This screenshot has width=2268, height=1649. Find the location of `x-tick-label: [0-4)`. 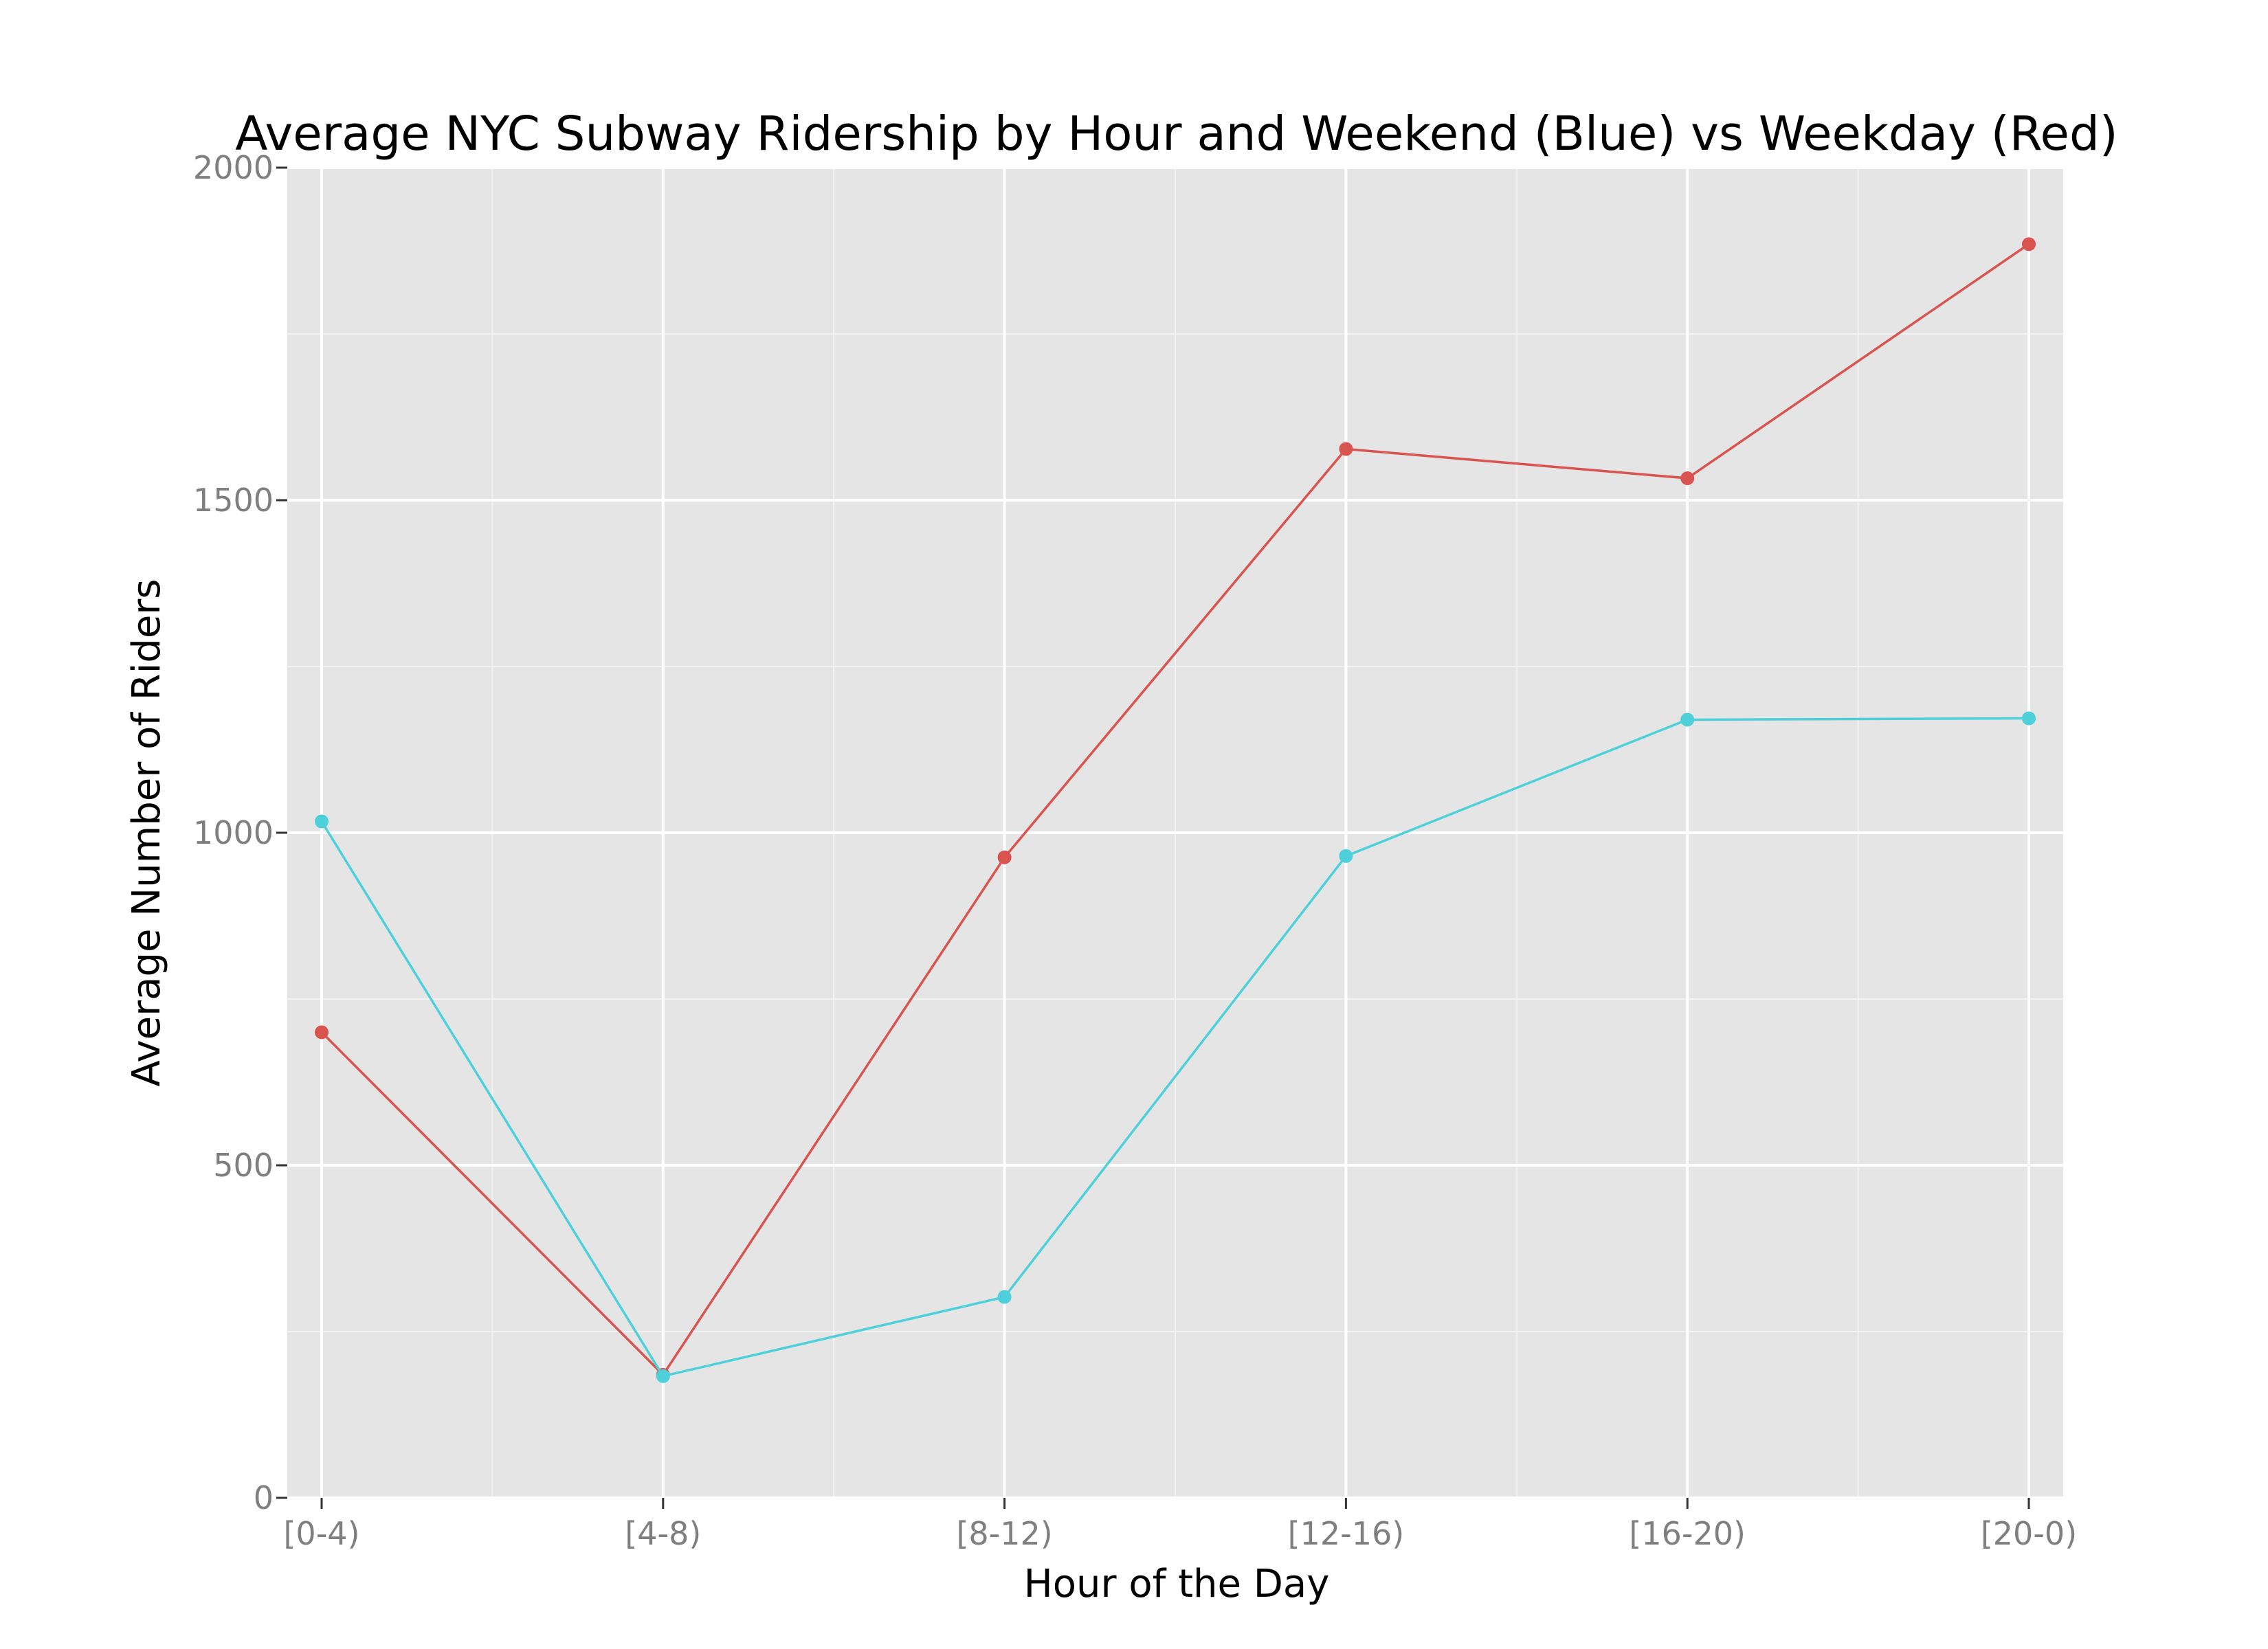

x-tick-label: [0-4) is located at coordinates (321, 1533).